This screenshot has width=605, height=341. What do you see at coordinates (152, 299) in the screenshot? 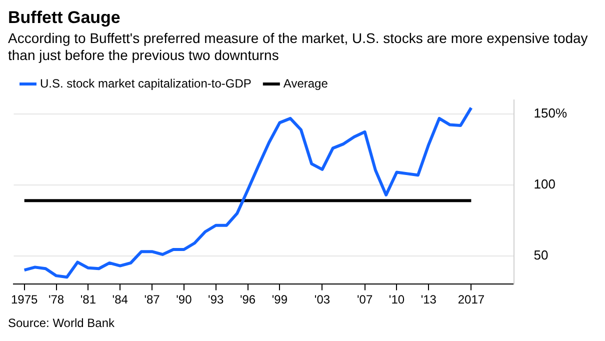
I see `x-tick-label: '87` at bounding box center [152, 299].